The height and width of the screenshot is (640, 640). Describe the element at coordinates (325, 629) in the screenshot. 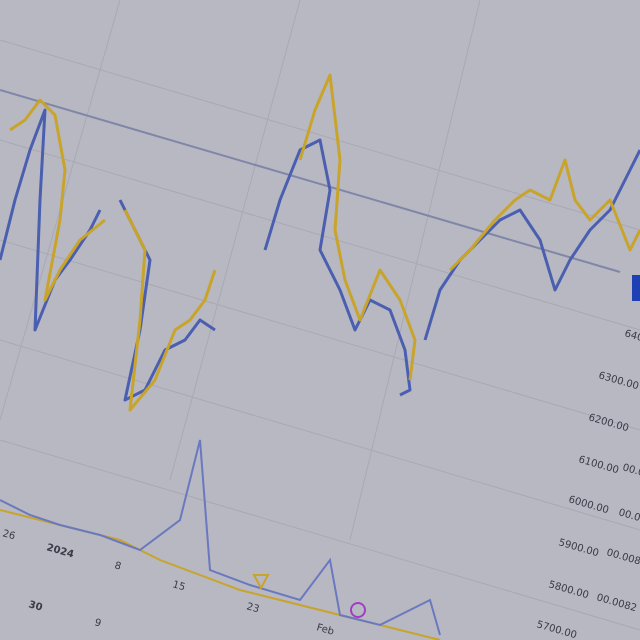

I see `time-label: Feb` at that location.